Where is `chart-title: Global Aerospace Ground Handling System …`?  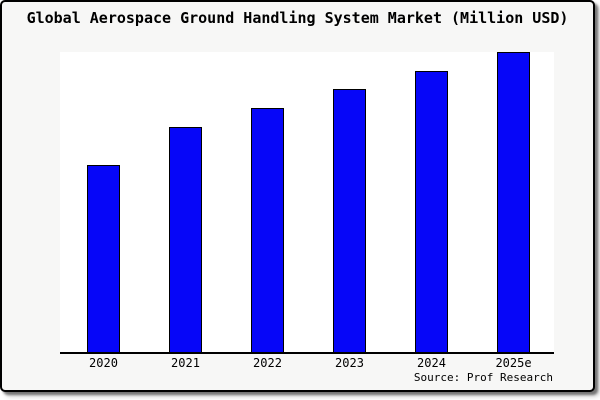
chart-title: Global Aerospace Ground Handling System … is located at coordinates (297, 18).